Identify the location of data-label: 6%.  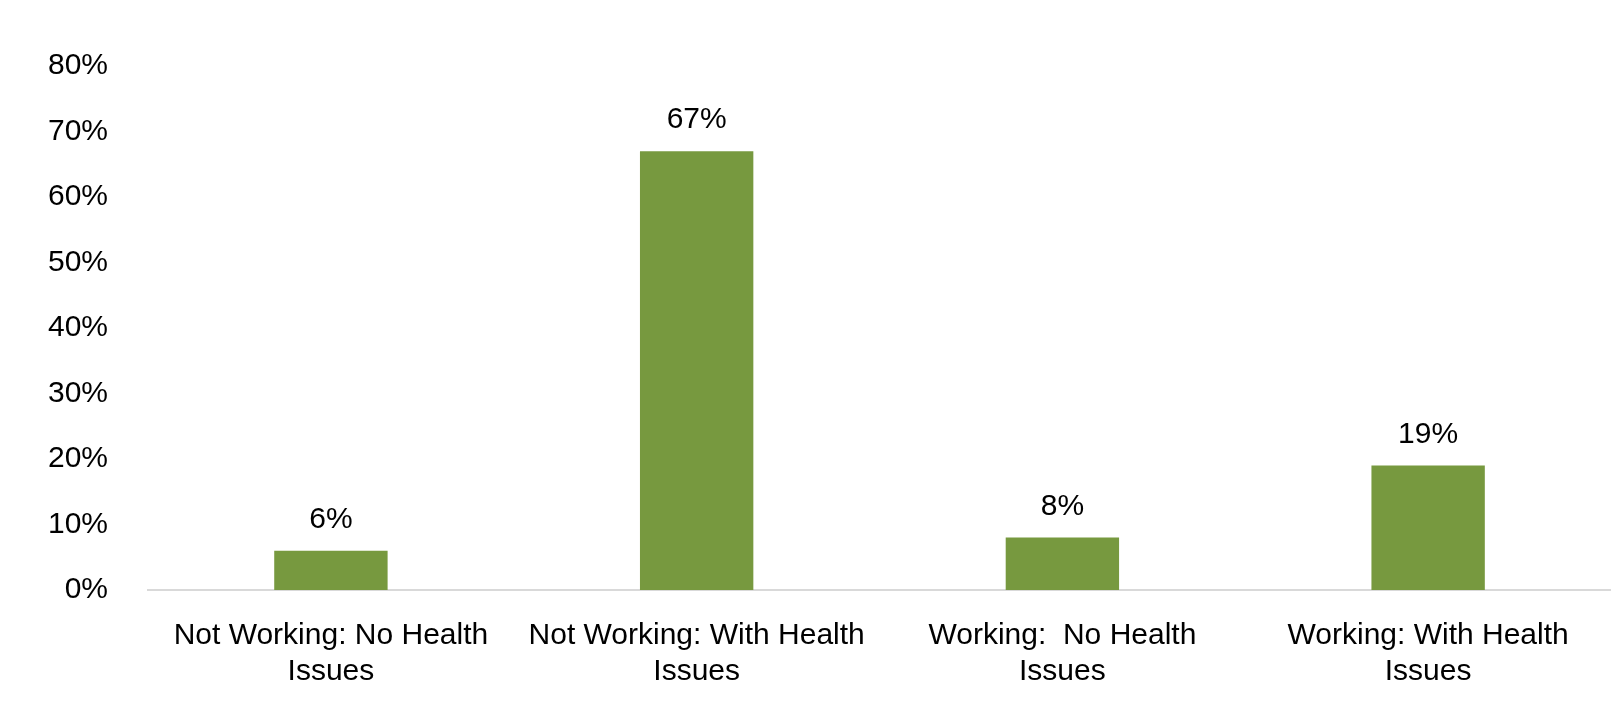
(331, 517).